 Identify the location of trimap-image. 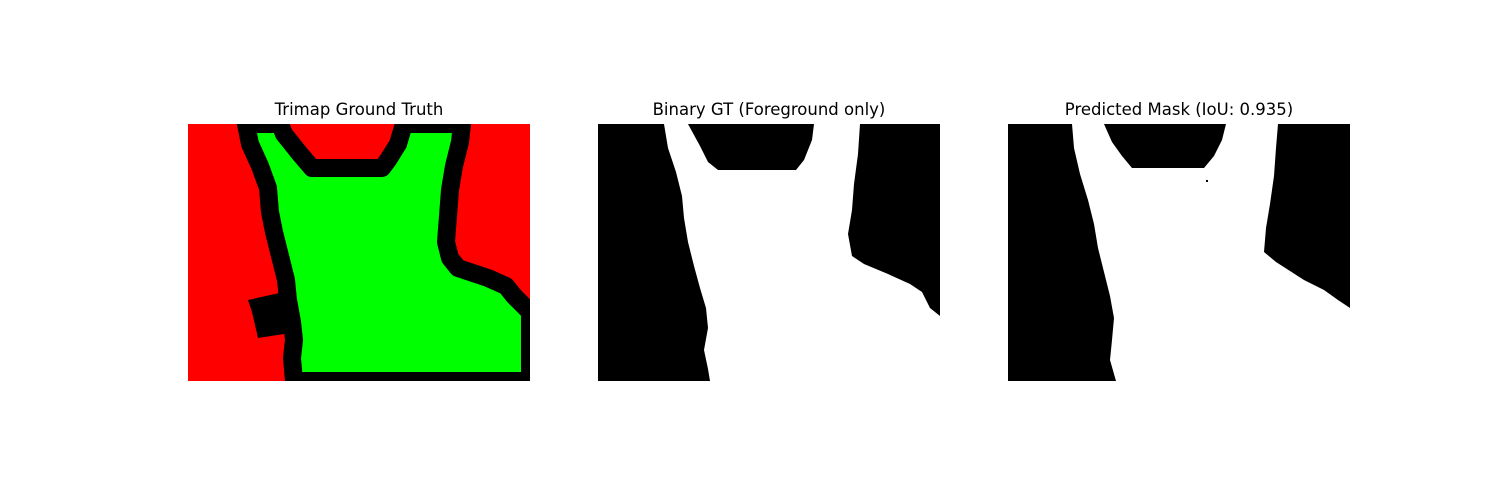
(359, 252).